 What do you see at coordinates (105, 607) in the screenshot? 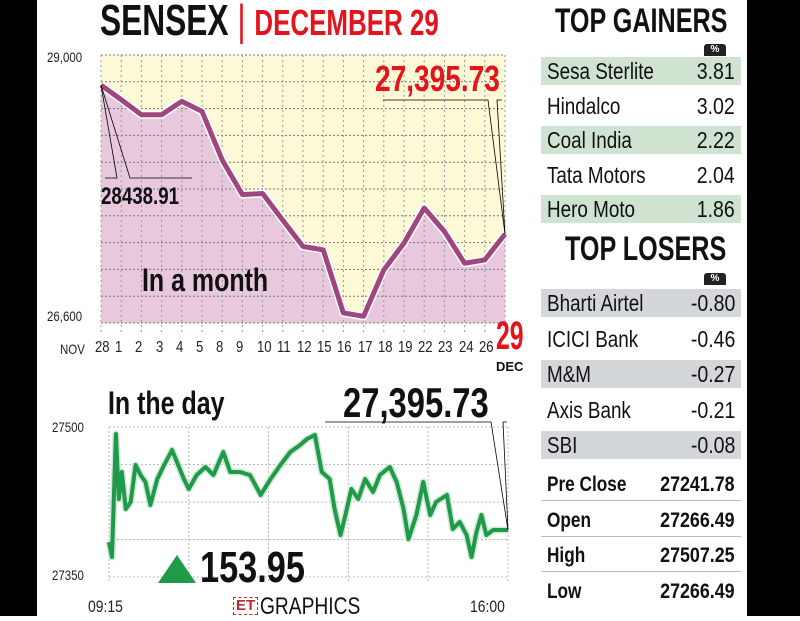
I see `day-x-tick-start: 09:15` at bounding box center [105, 607].